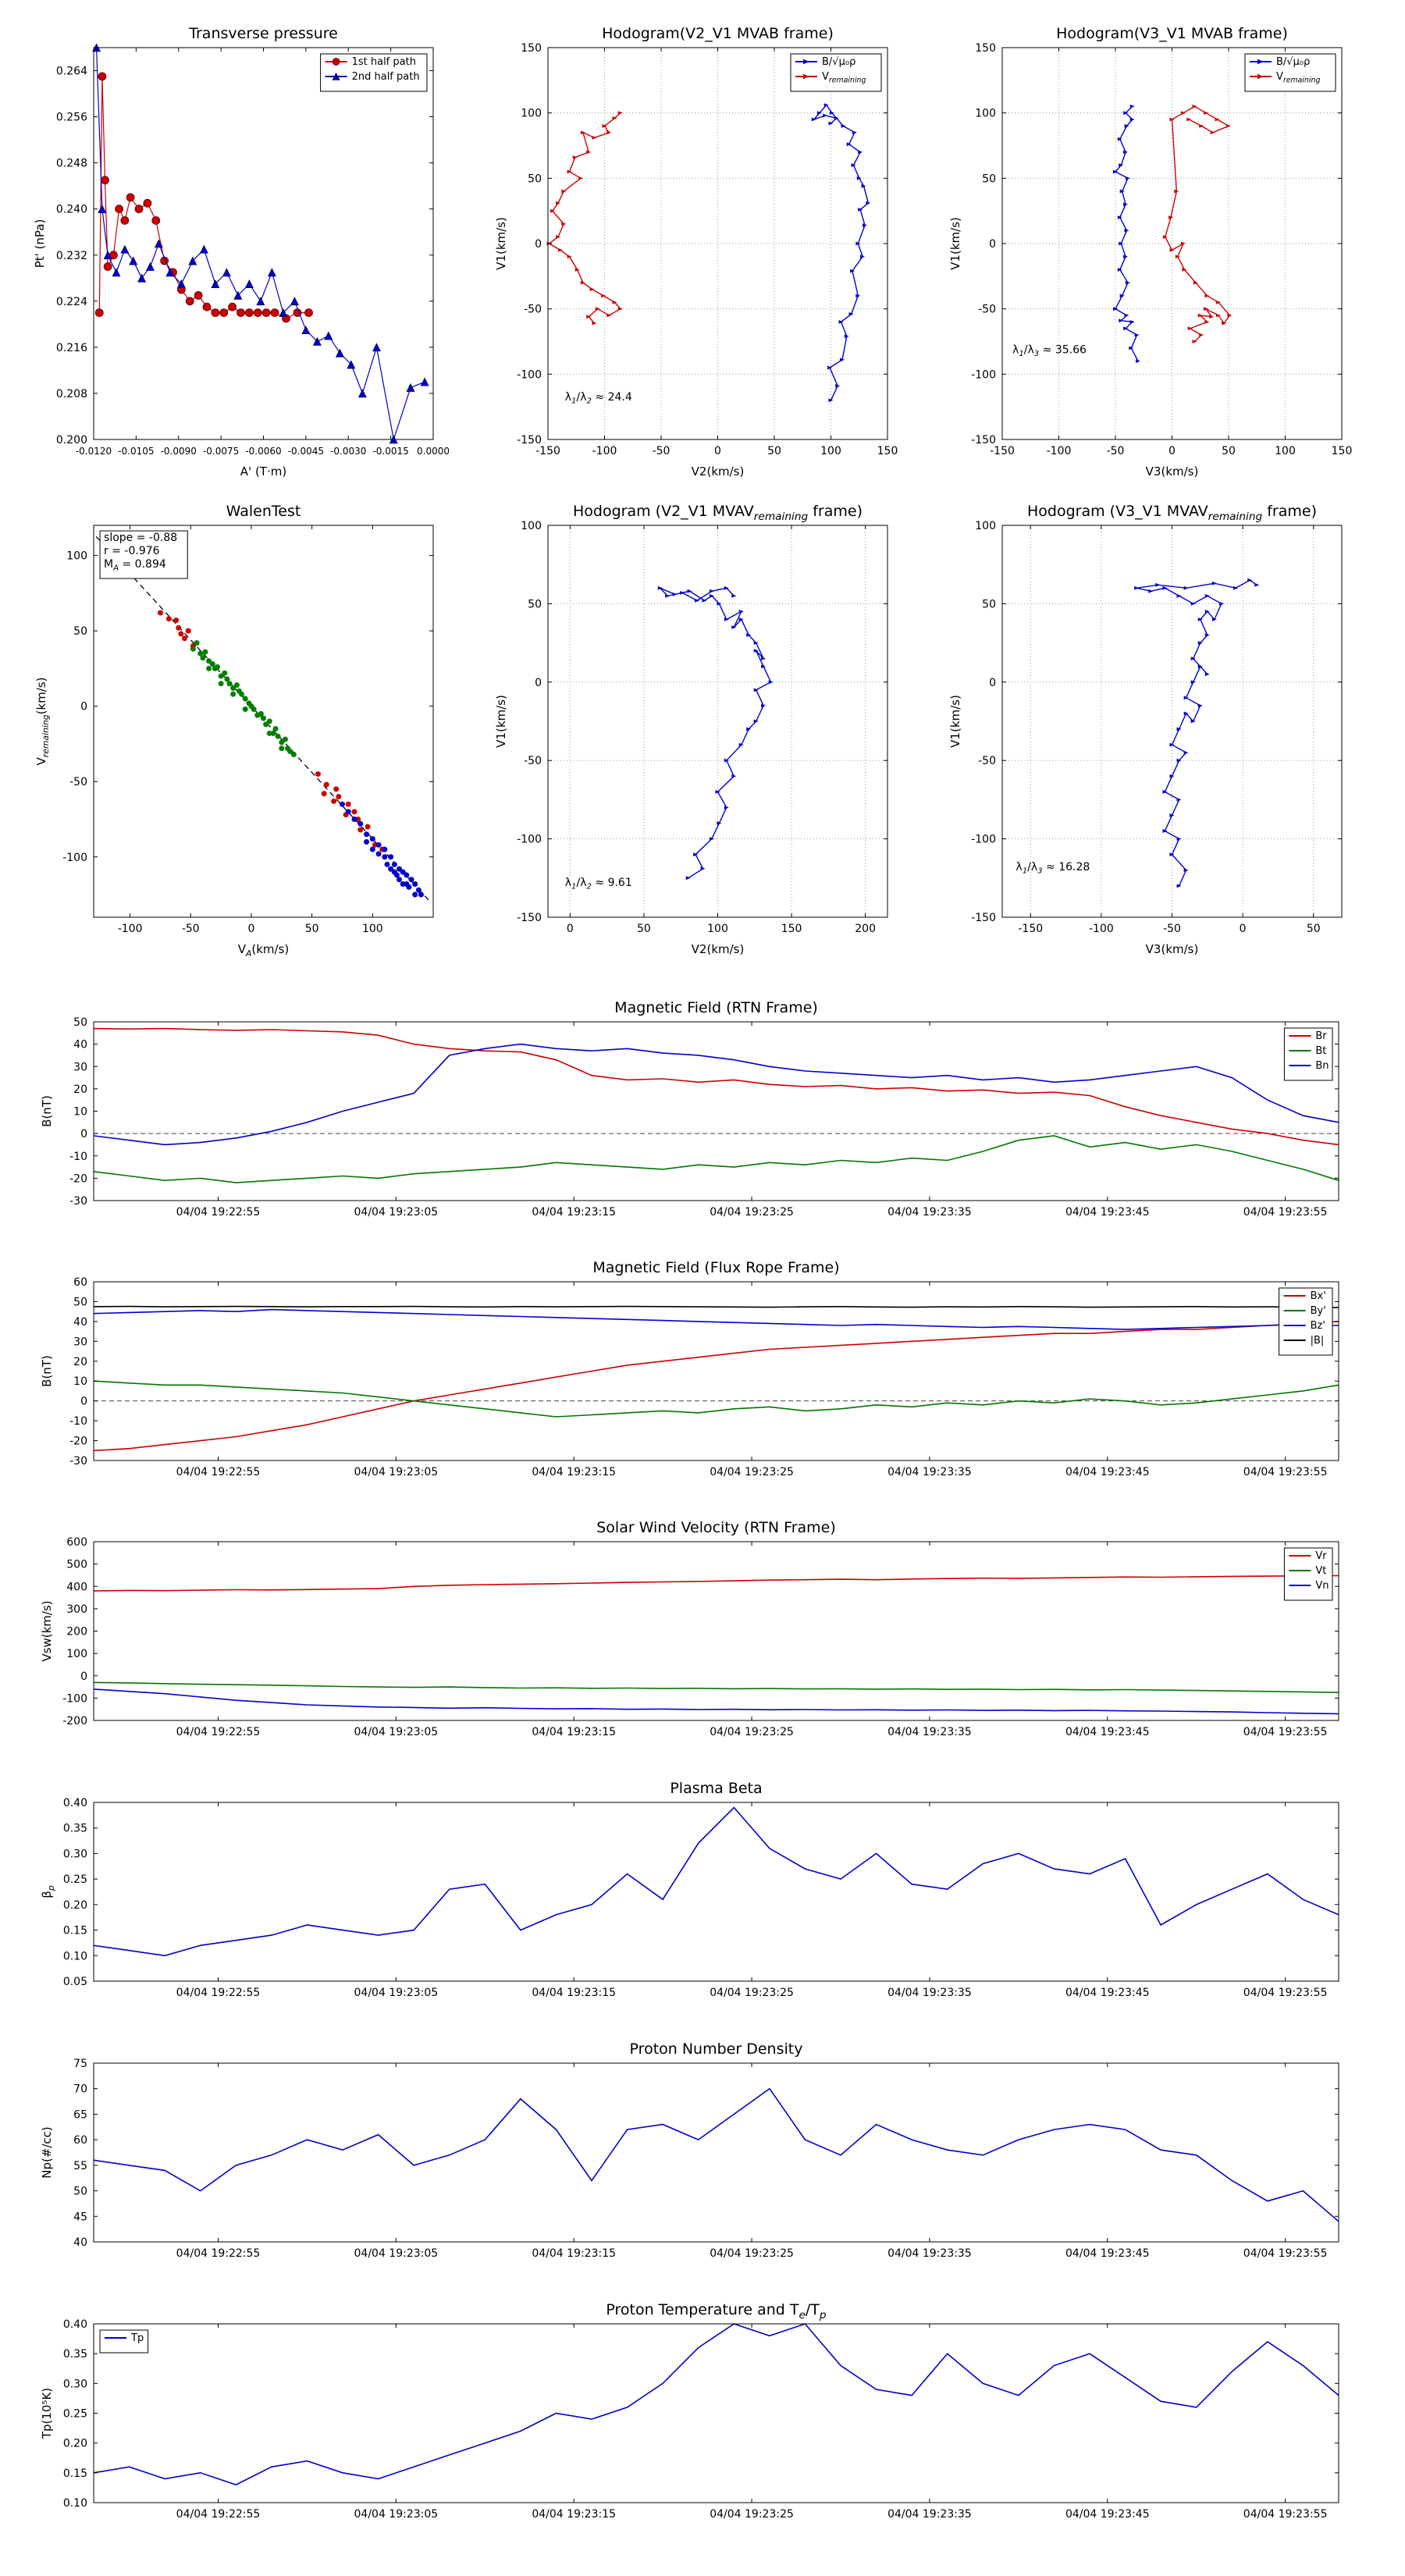  Describe the element at coordinates (396, 1212) in the screenshot. I see `svg-text: 04/04 19:23:05` at that location.